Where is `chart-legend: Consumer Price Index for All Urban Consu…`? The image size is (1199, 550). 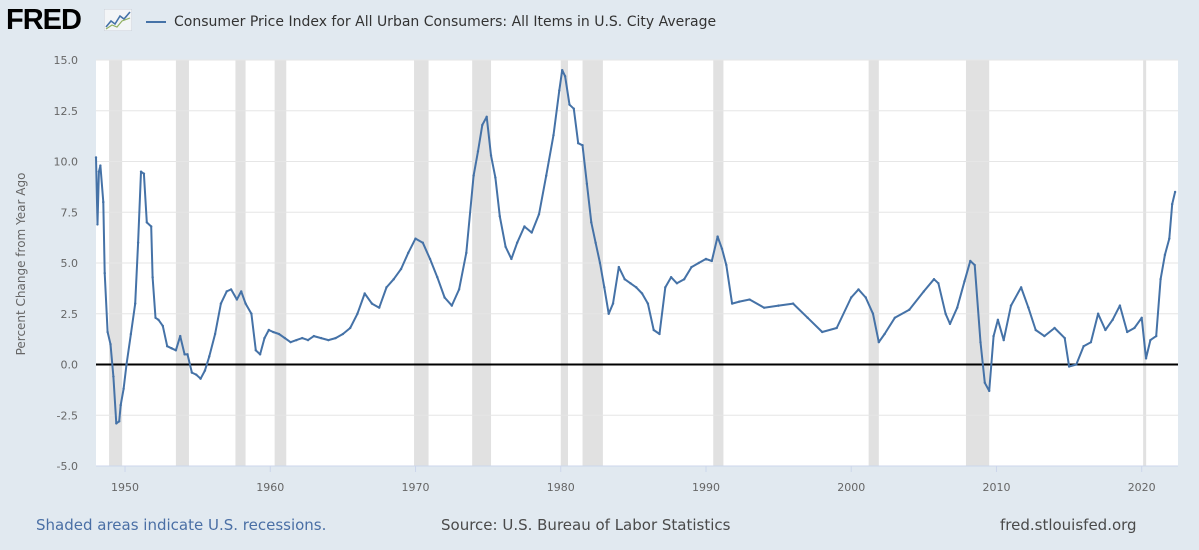 chart-legend: Consumer Price Index for All Urban Consu… is located at coordinates (431, 22).